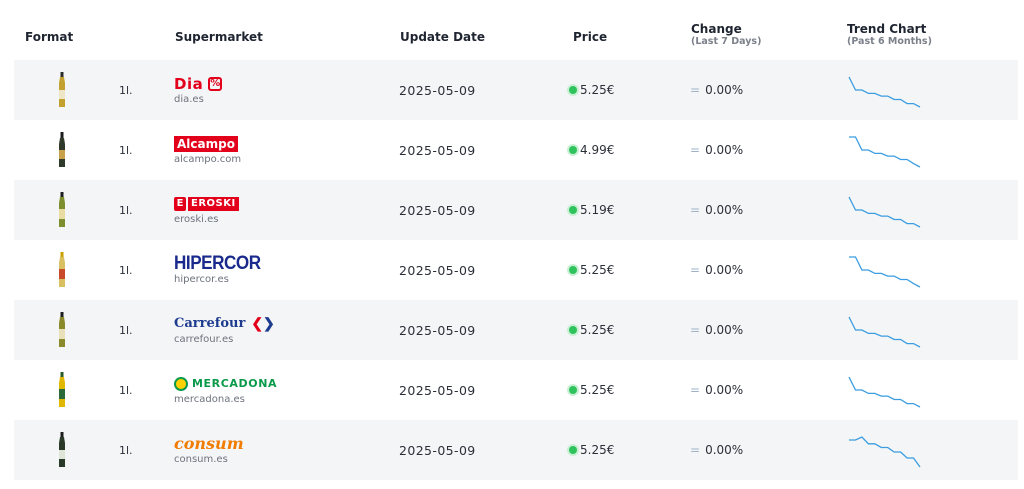  Describe the element at coordinates (208, 159) in the screenshot. I see `supermarket-domain: alcampo.com` at that location.